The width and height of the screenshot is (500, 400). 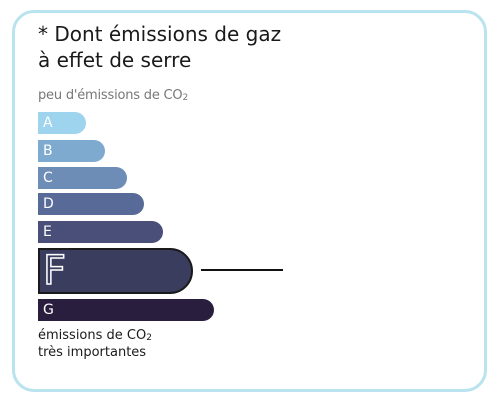 What do you see at coordinates (115, 60) in the screenshot?
I see `title-line-2: à effet de serre` at bounding box center [115, 60].